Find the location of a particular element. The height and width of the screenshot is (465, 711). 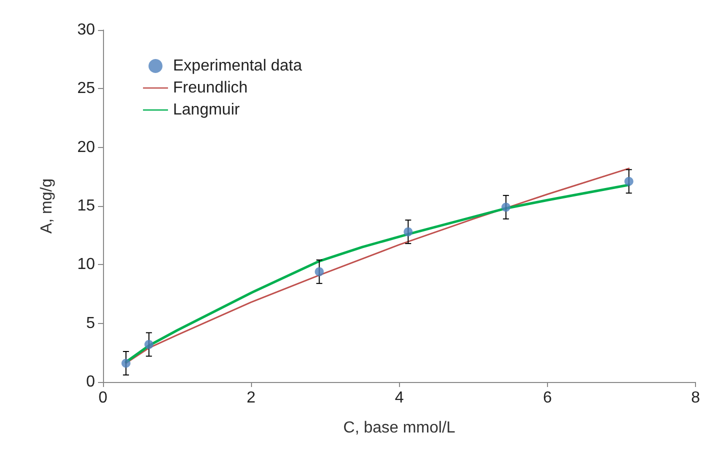

legend-label: Experimental data is located at coordinates (237, 66).